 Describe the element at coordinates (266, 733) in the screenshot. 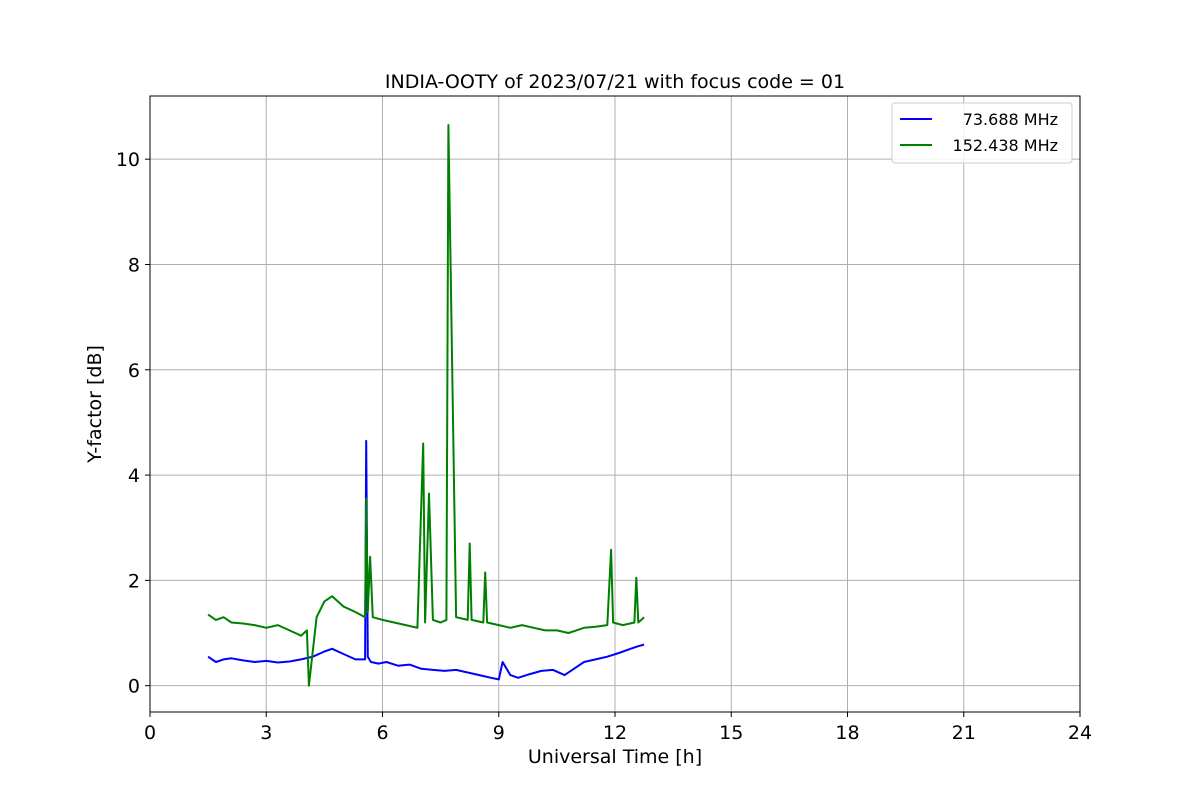

I see `x-tick-label: 3` at that location.